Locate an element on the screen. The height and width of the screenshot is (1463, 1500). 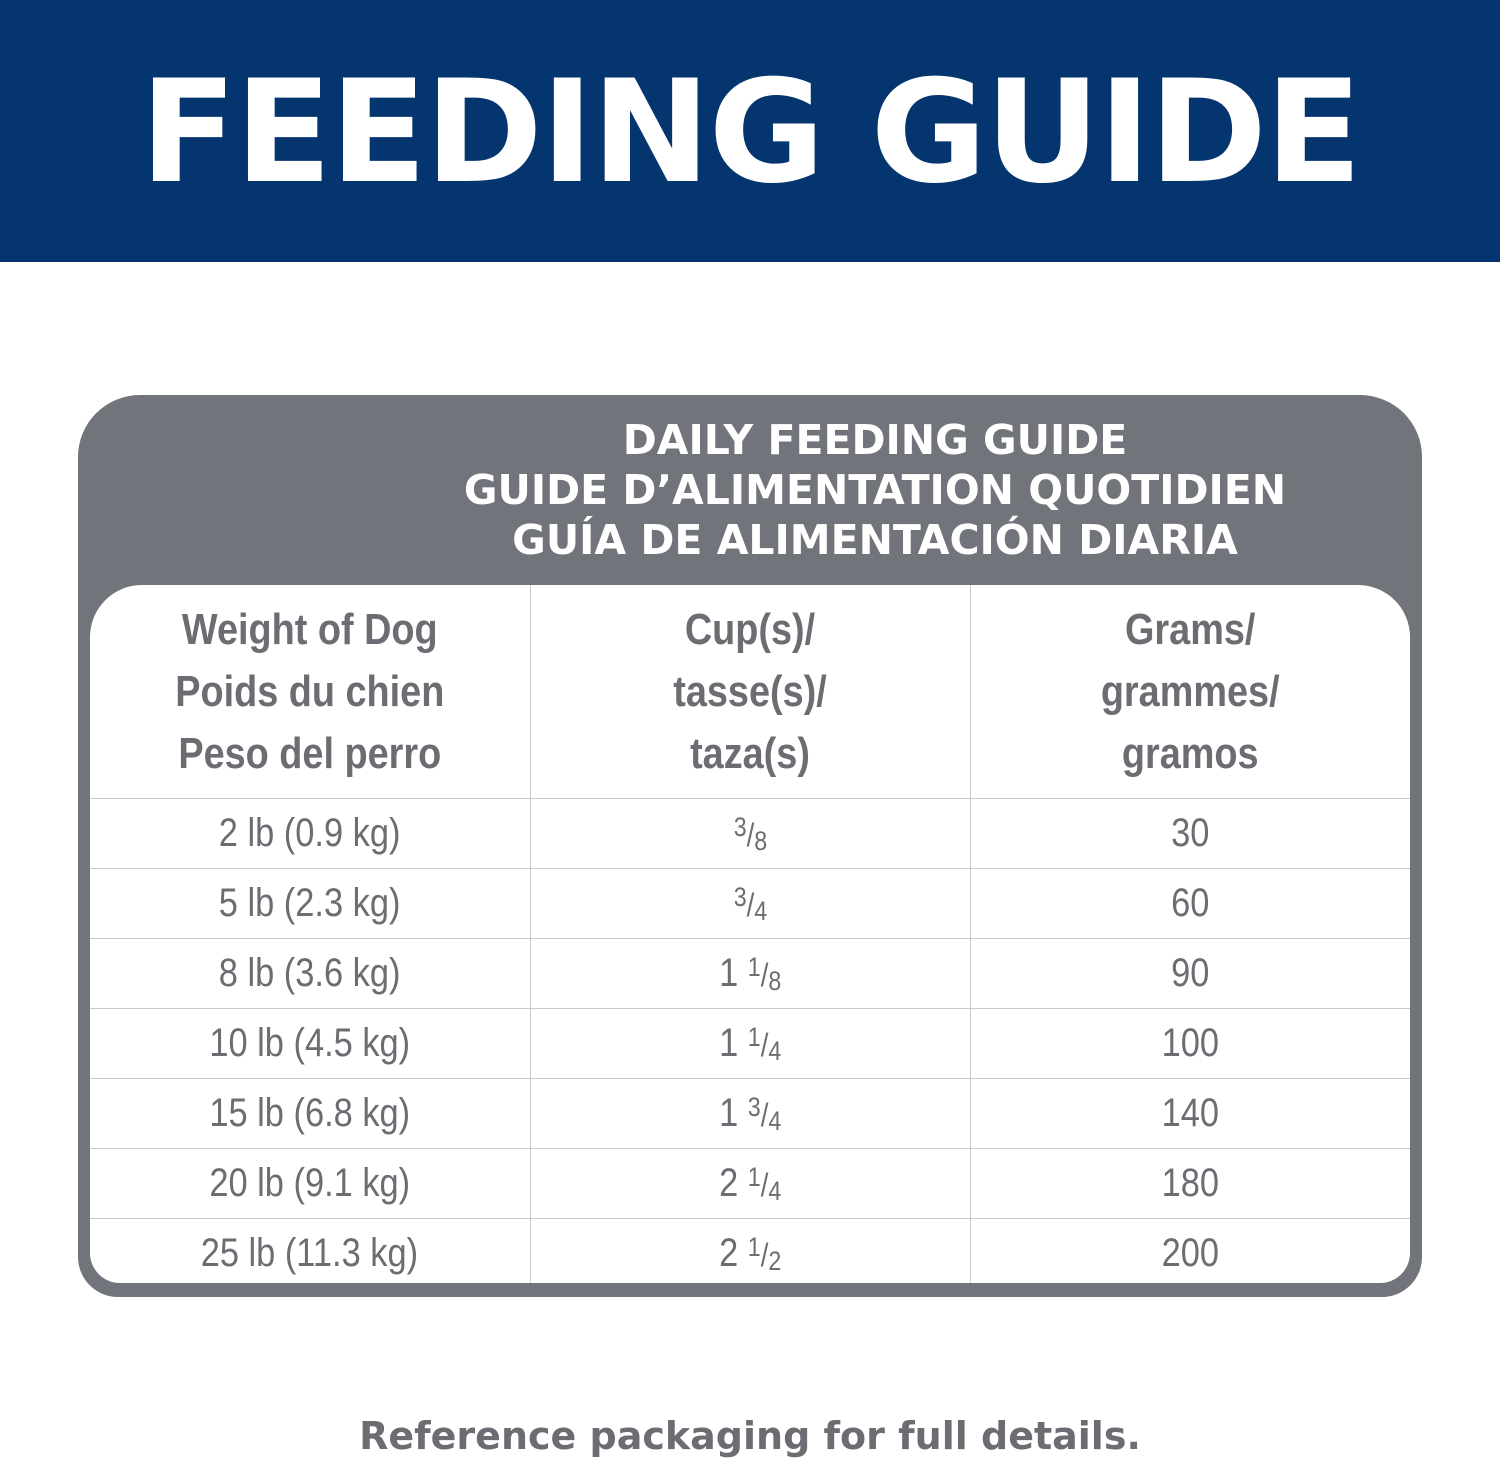
table-row: 8 lb (3.6 kg) 1 1/8 90 is located at coordinates (750, 973).